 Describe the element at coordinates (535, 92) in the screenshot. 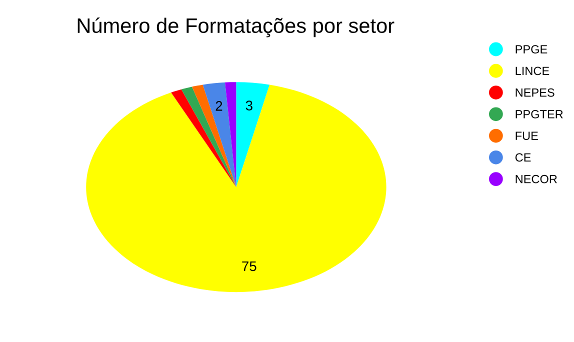

I see `legend-label: NEPES` at that location.